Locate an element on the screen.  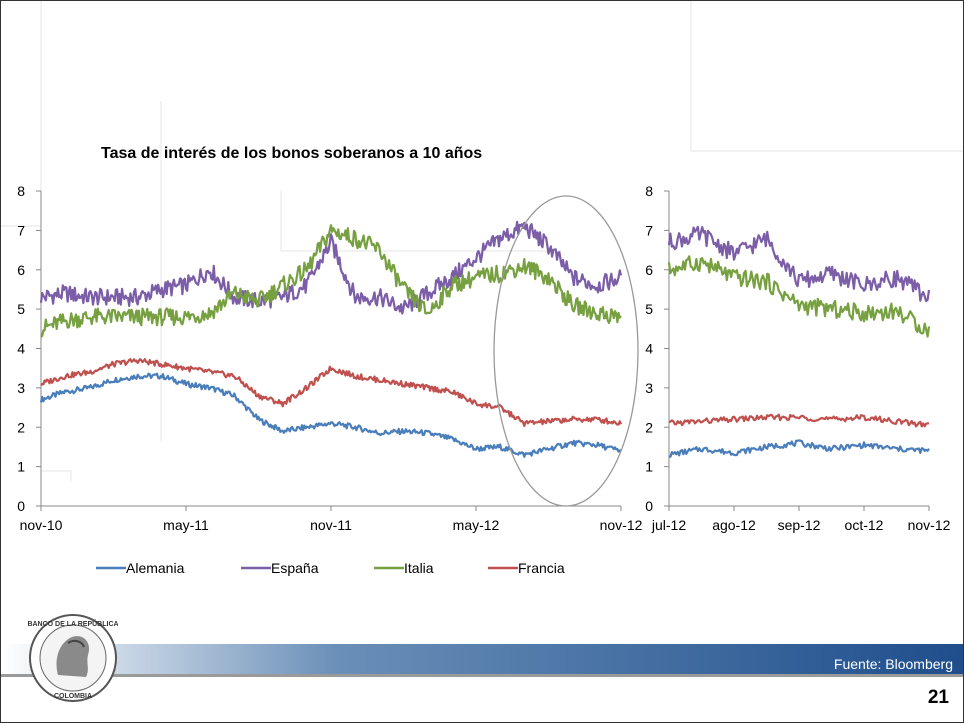
x-tick-label: ago-12 is located at coordinates (734, 525).